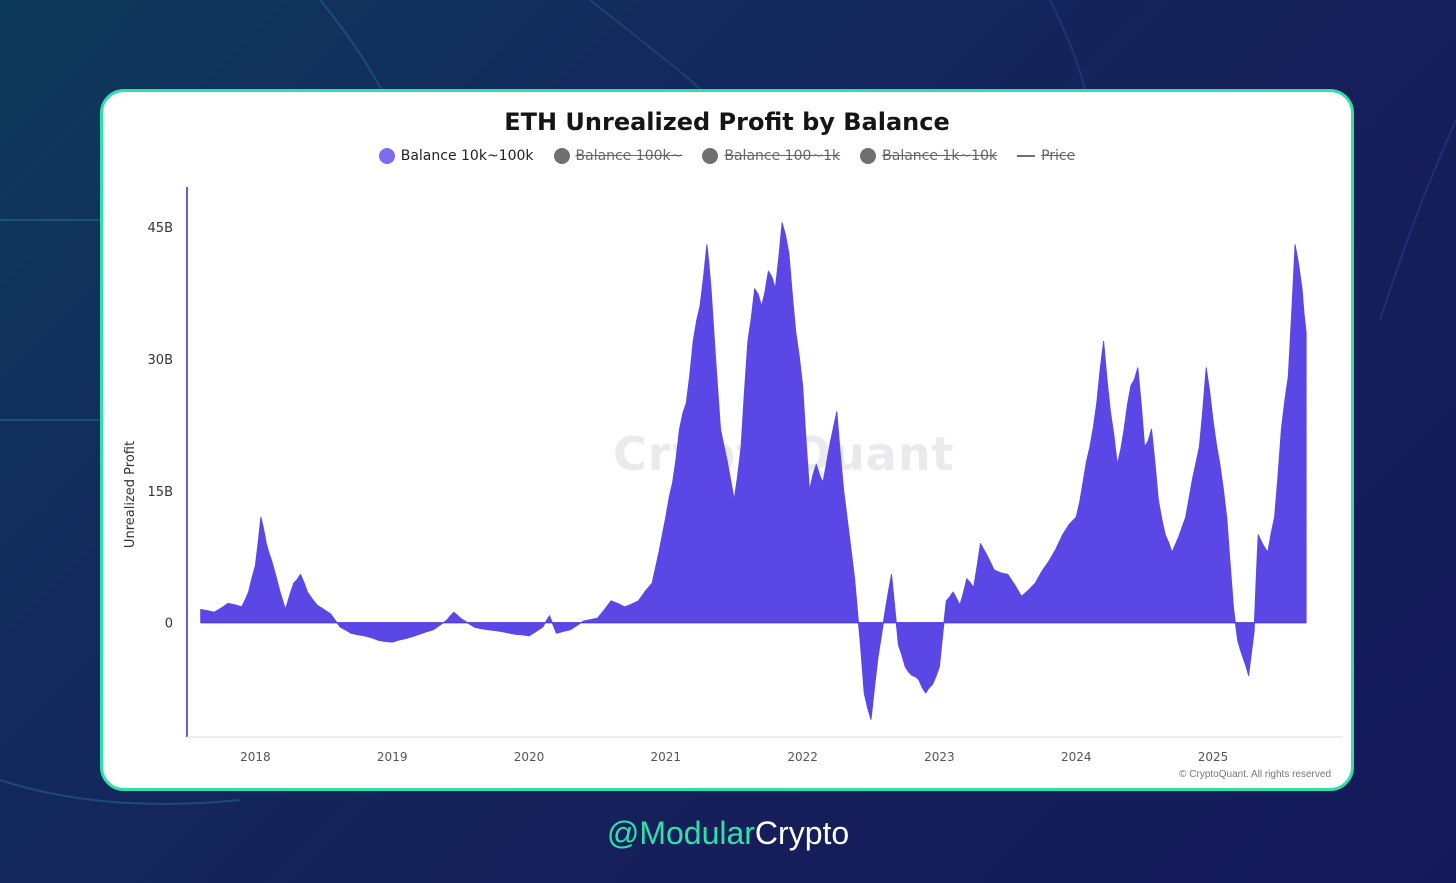  I want to click on legend-item: Balance 10k~100k, so click(456, 156).